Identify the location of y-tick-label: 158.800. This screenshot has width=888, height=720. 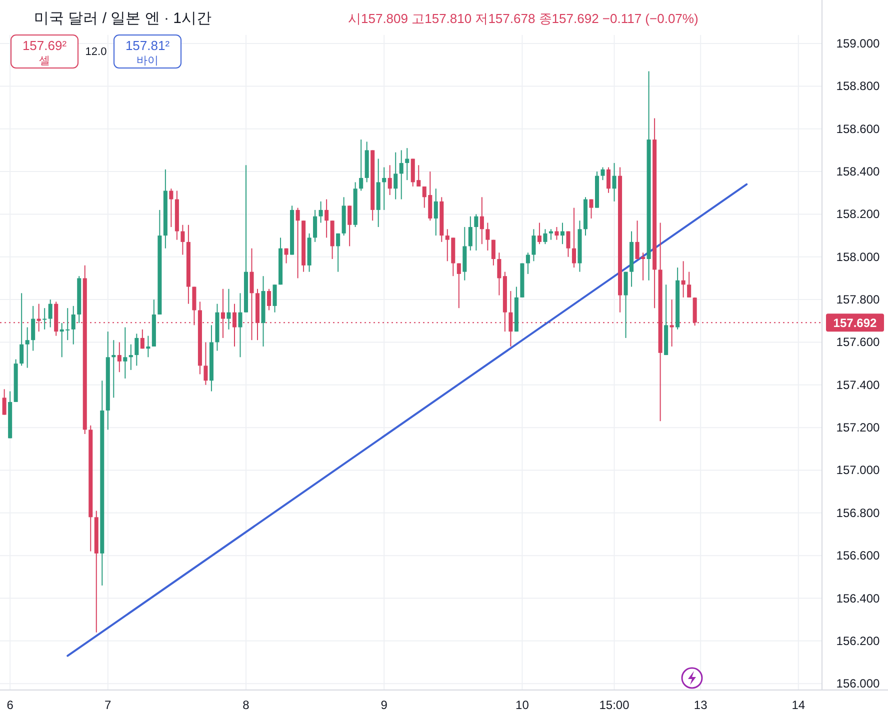
(858, 86).